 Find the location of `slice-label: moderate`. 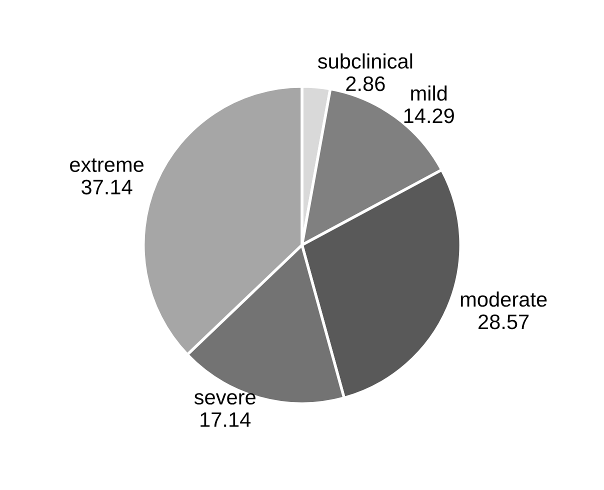

slice-label: moderate is located at coordinates (503, 299).